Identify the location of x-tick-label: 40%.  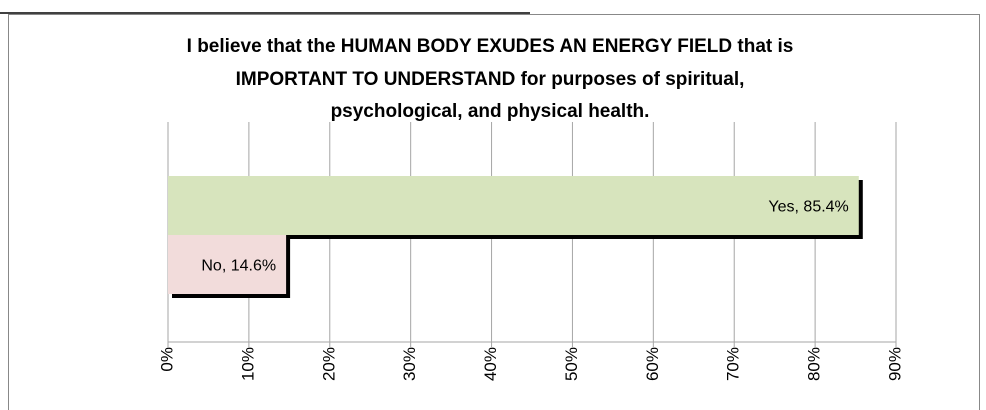
(490, 364).